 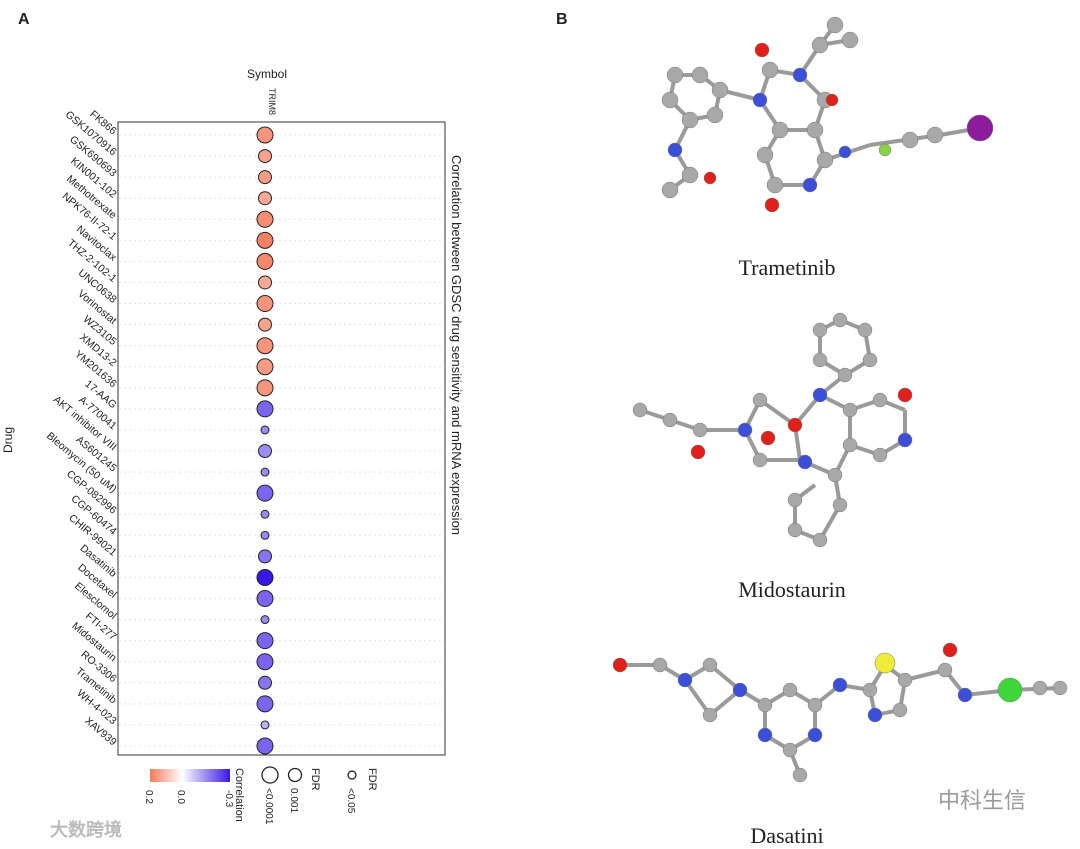 What do you see at coordinates (792, 589) in the screenshot?
I see `molecule-name: Midostaurin` at bounding box center [792, 589].